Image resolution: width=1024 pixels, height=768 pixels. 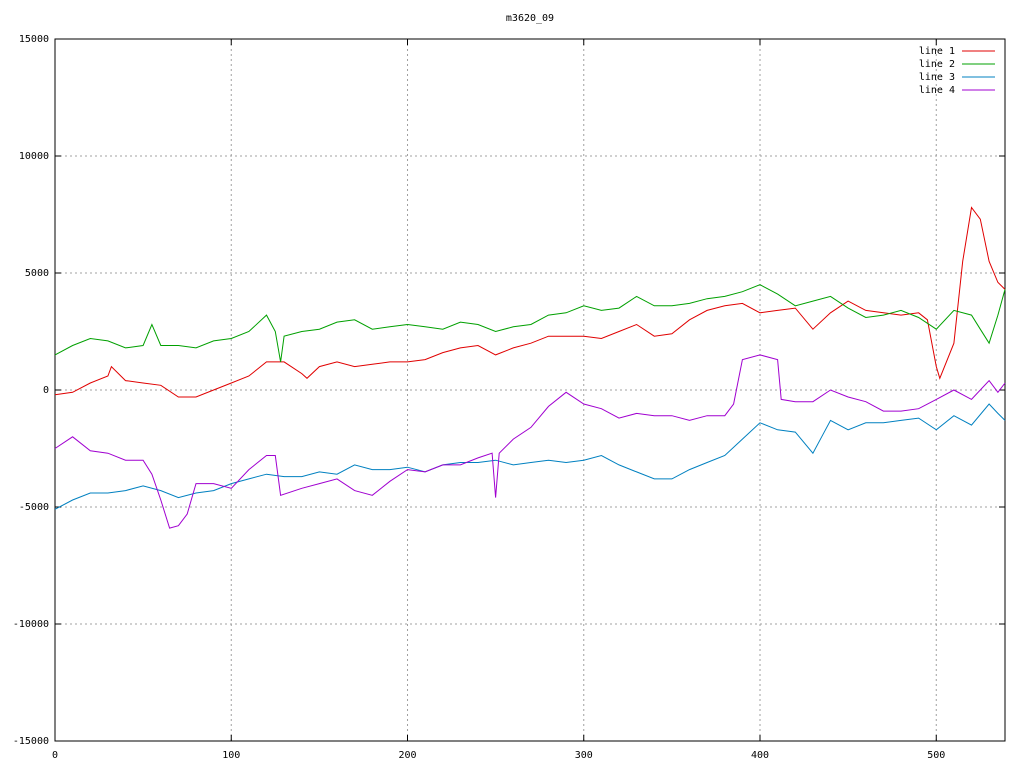 What do you see at coordinates (407, 755) in the screenshot?
I see `x-tick-label: 200` at bounding box center [407, 755].